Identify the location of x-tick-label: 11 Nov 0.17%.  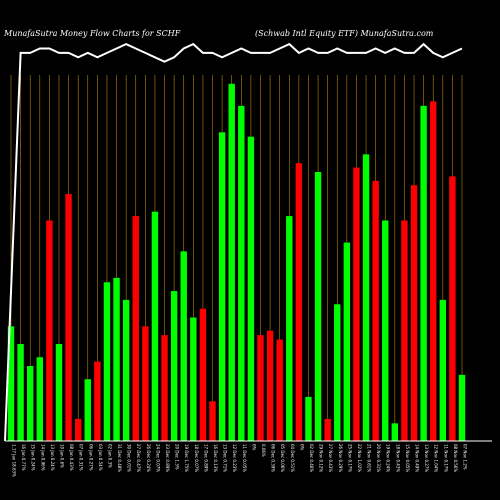
(445, 458).